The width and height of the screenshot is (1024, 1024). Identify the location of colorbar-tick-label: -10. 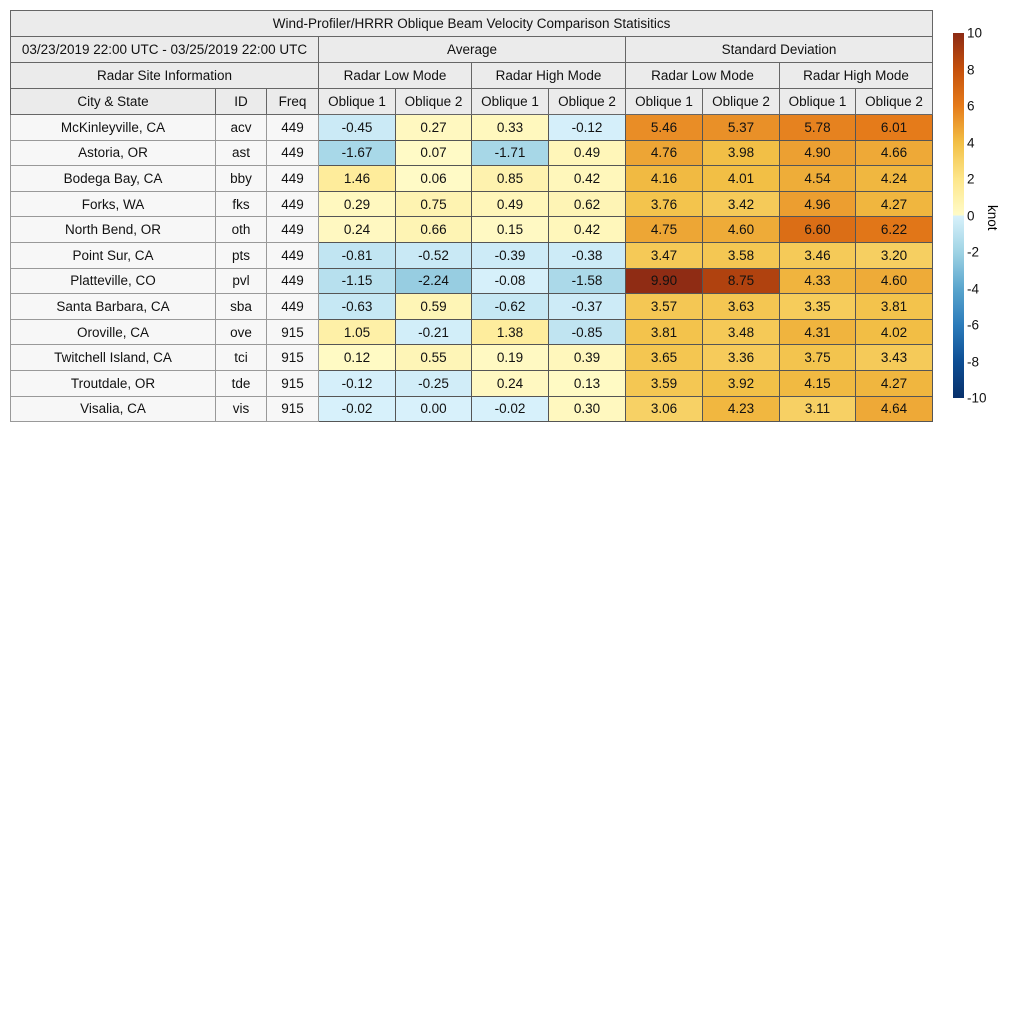
(977, 398).